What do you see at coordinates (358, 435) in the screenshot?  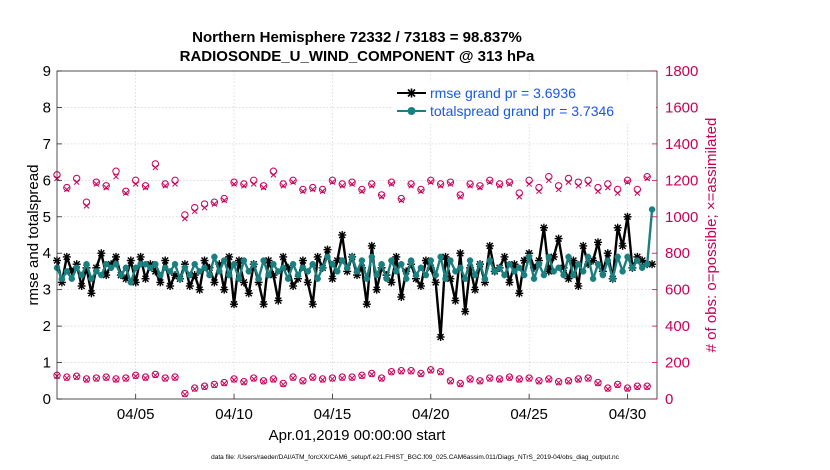 I see `x-axis-label: Apr.01,2019 00:00:00 start` at bounding box center [358, 435].